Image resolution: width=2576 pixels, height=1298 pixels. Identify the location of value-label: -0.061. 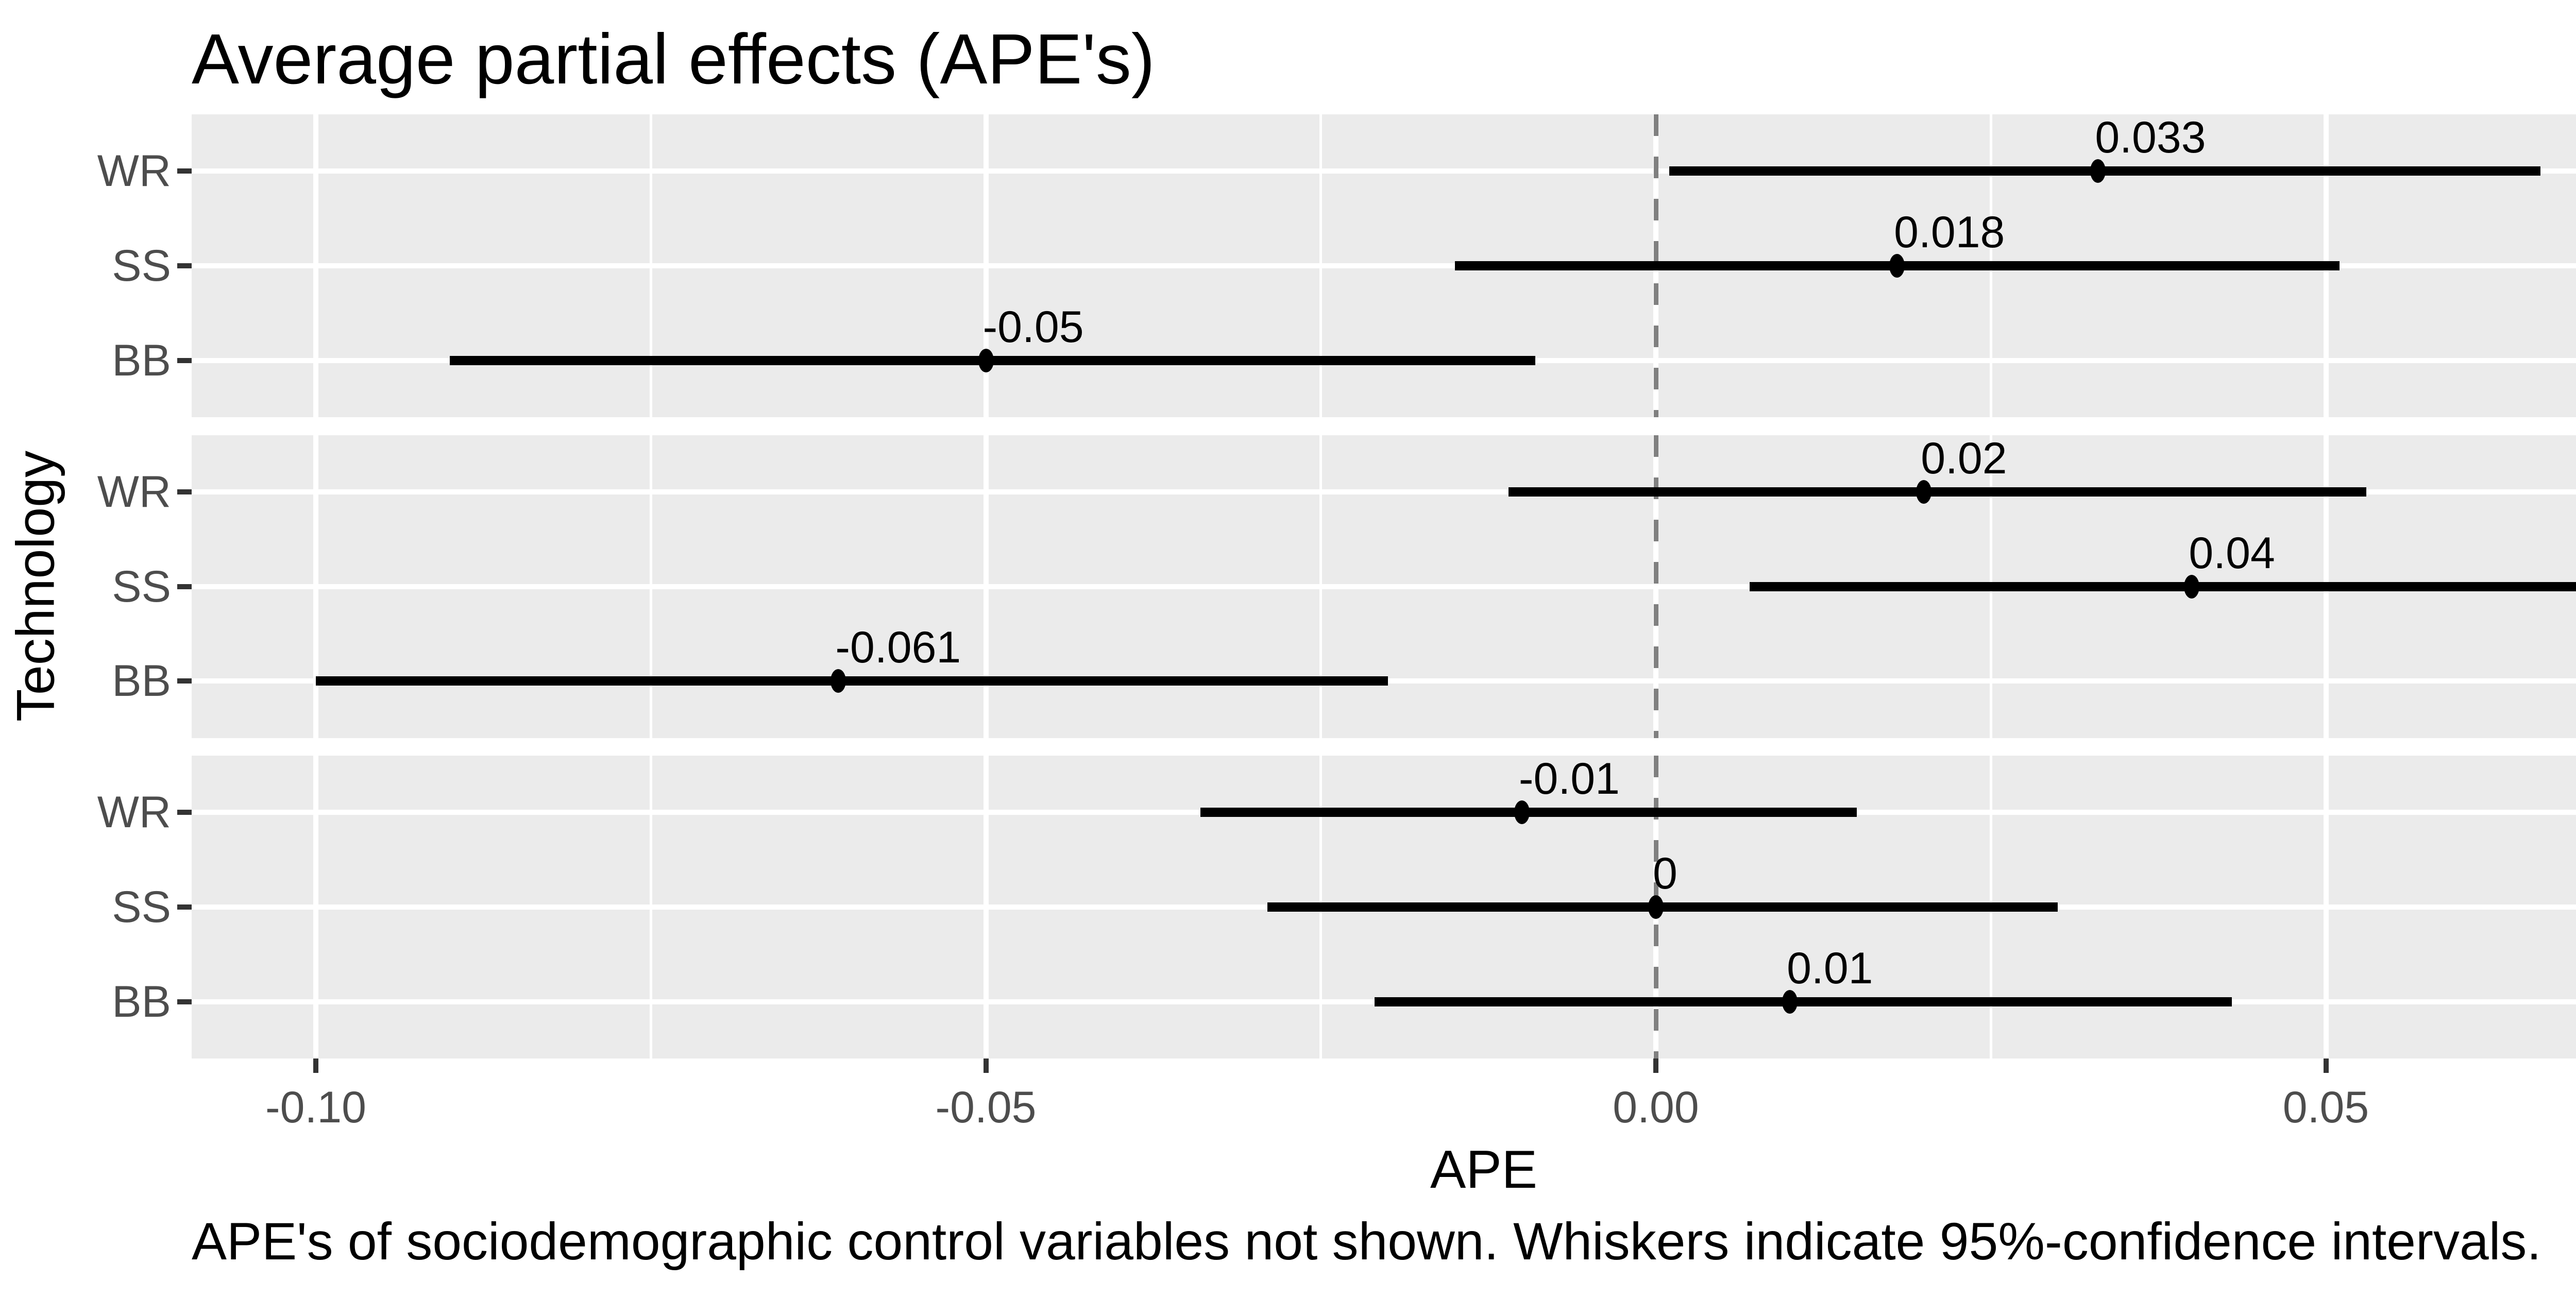
(898, 648).